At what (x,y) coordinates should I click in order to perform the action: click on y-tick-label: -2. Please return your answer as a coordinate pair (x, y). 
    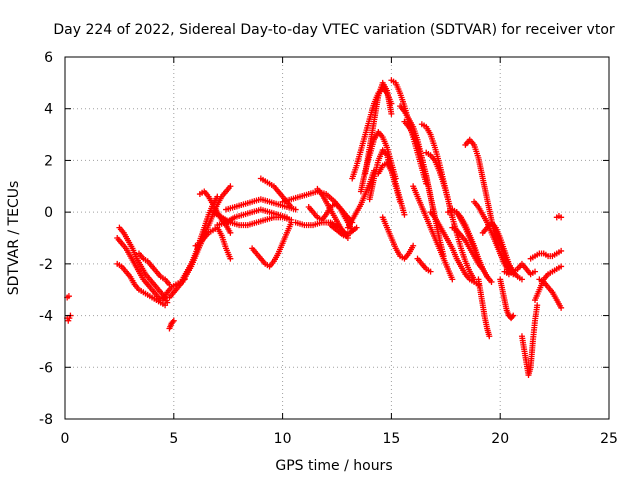
    Looking at the image, I should click on (46, 265).